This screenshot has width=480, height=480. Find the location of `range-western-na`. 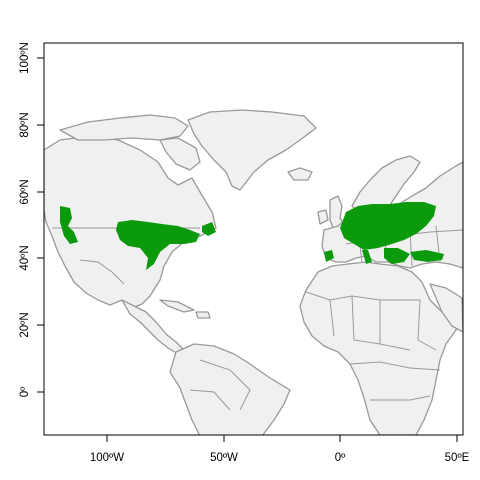

range-western-na is located at coordinates (69, 225).